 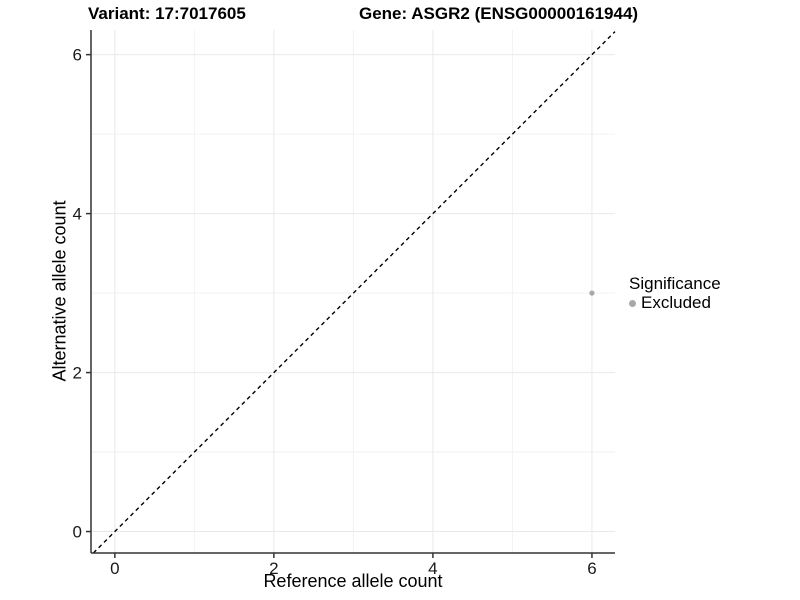 What do you see at coordinates (167, 13) in the screenshot?
I see `variant-title: Variant: 17:7017605` at bounding box center [167, 13].